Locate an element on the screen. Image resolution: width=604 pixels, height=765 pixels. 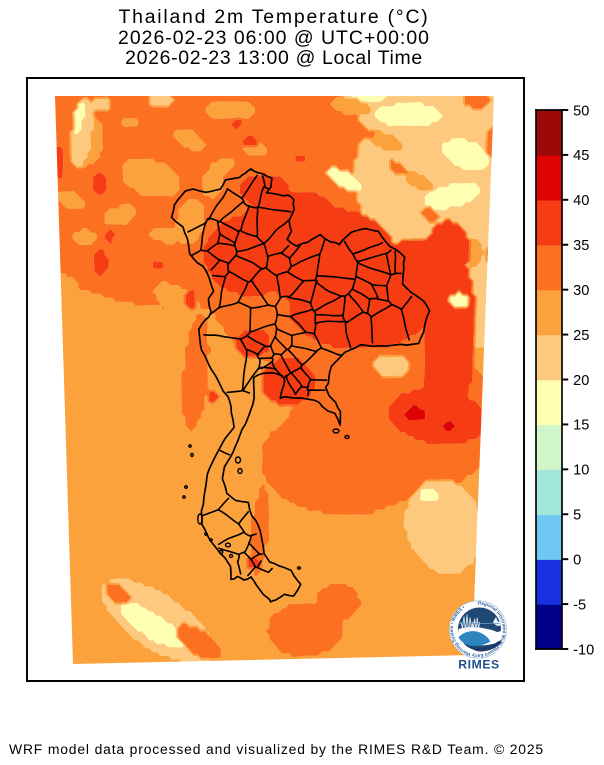
svg-text: 30 is located at coordinates (581, 291).